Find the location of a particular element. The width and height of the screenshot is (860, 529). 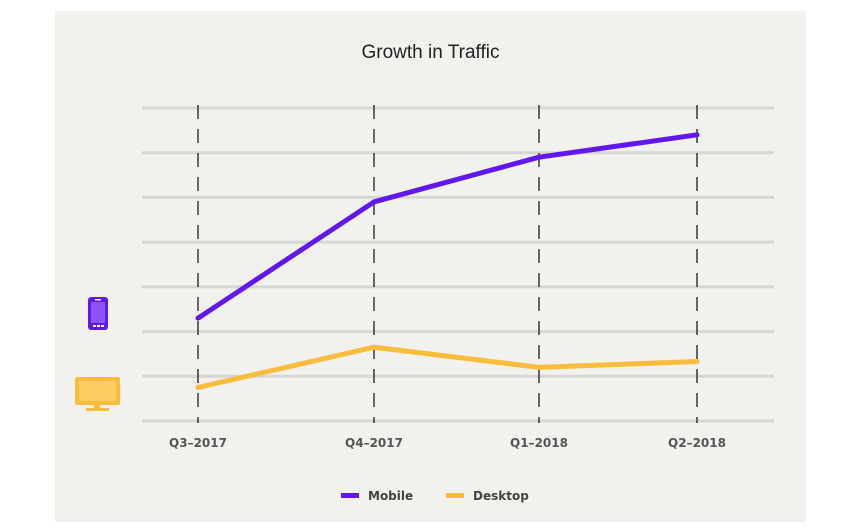

series-line-desktop is located at coordinates (447, 367).